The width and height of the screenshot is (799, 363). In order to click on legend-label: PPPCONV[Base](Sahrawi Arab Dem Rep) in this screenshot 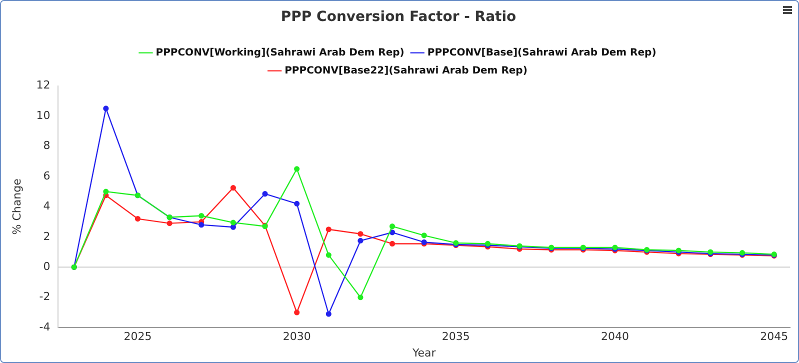, I will do `click(541, 52)`.